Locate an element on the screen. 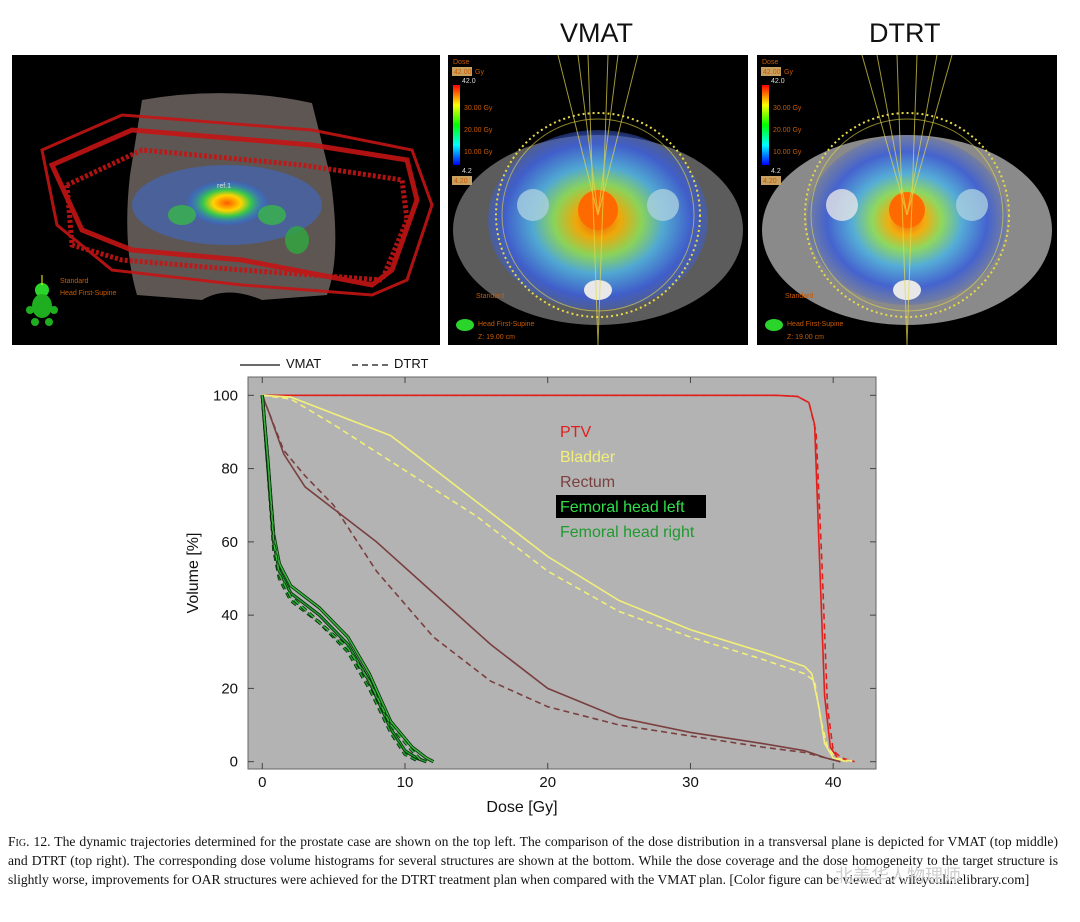 This screenshot has height=922, width=1080. dtrt-orientation-head-first: Head First-Supine is located at coordinates (815, 324).